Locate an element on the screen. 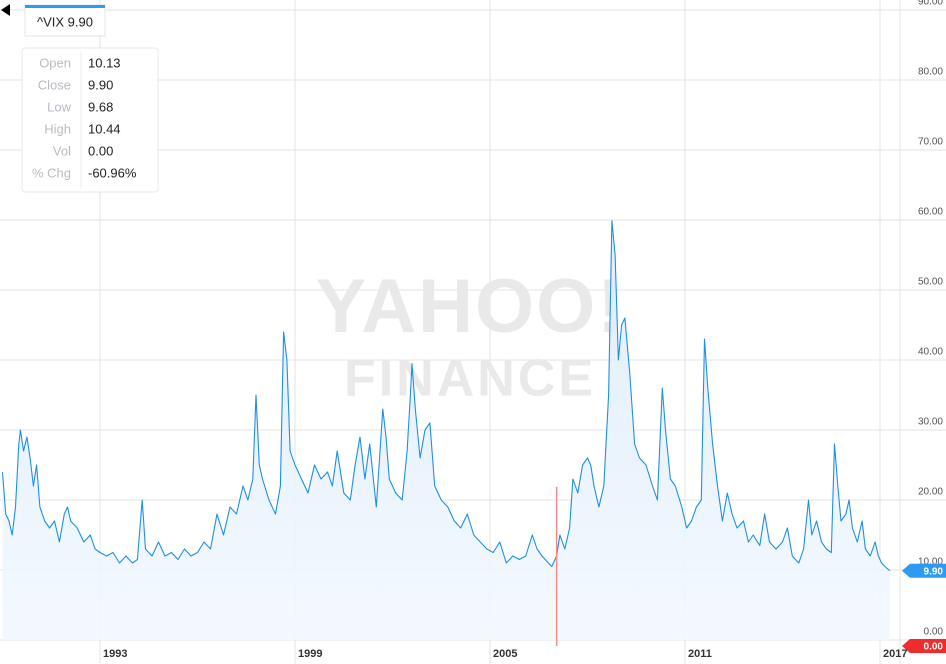  watermark-line: FINANCE is located at coordinates (470, 379).